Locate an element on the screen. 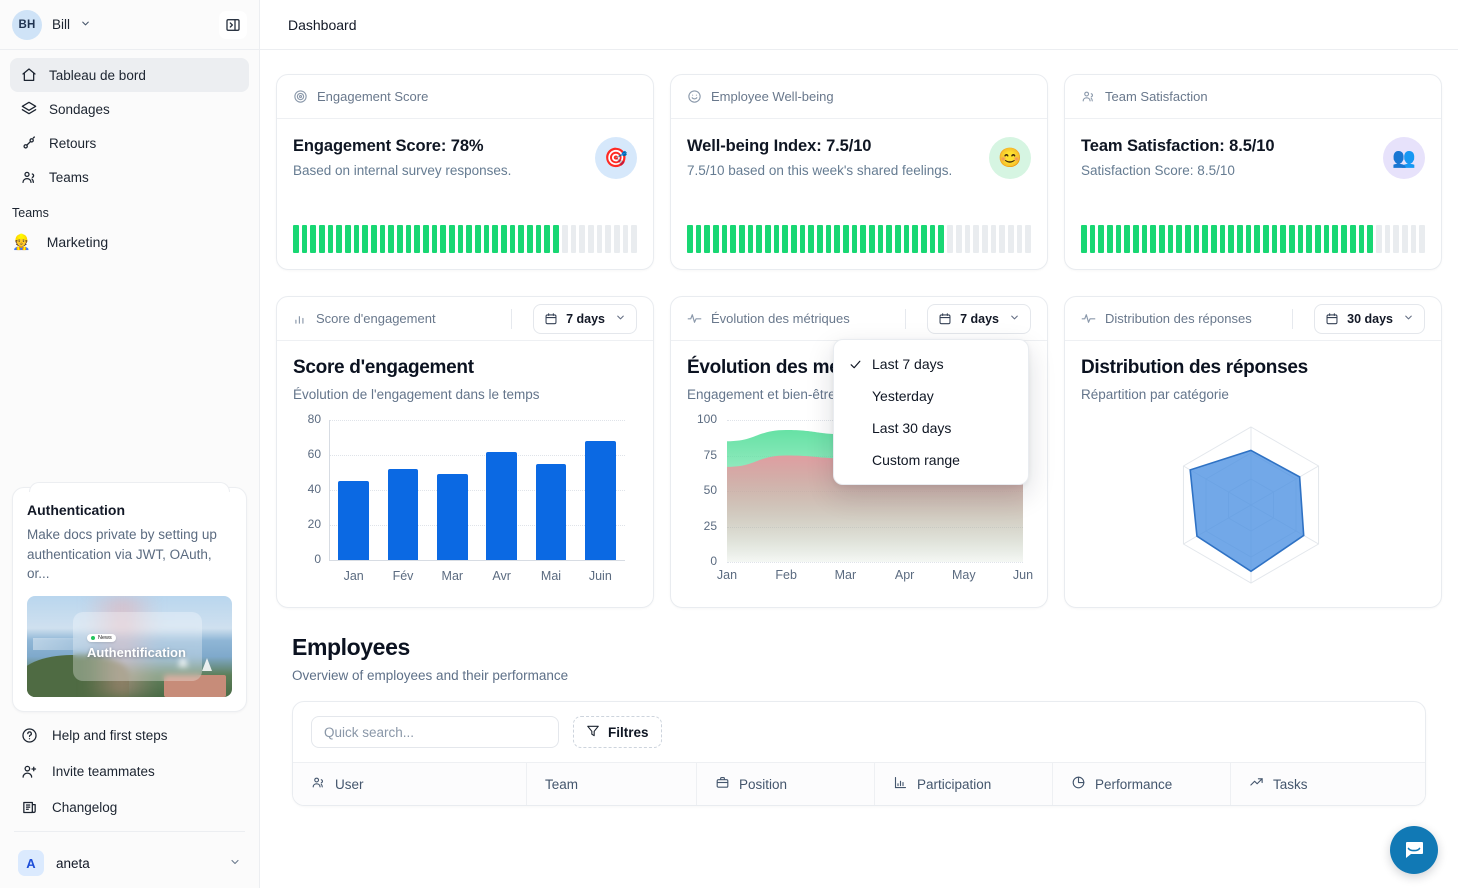  account-avatar: A is located at coordinates (31, 863).